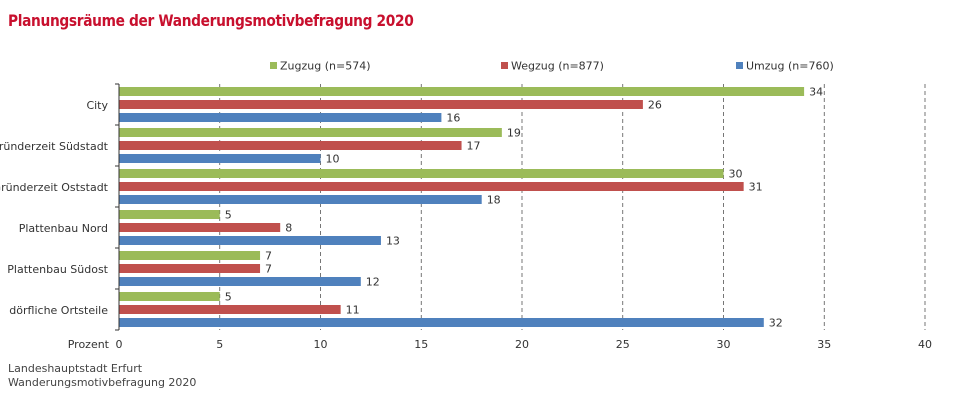 Image resolution: width=960 pixels, height=400 pixels. Describe the element at coordinates (776, 323) in the screenshot. I see `data-label-doerfliche-ortsteile-umzug: 32` at that location.